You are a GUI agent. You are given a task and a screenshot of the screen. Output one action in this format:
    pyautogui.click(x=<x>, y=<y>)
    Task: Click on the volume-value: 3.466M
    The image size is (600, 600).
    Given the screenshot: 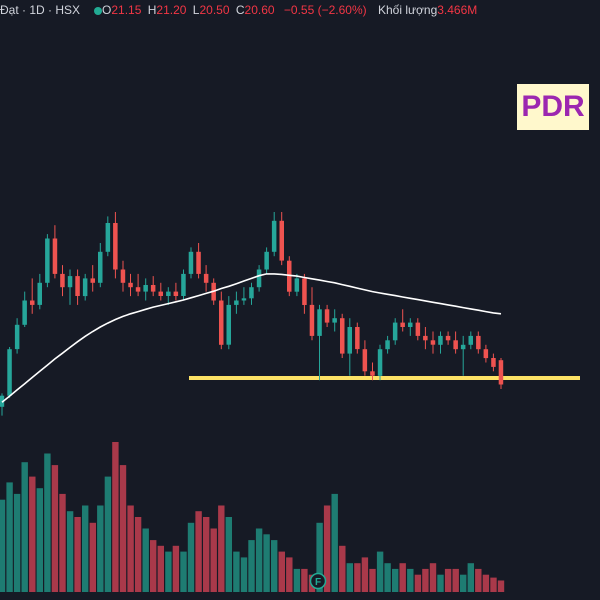 What is the action you would take?
    pyautogui.click(x=457, y=10)
    